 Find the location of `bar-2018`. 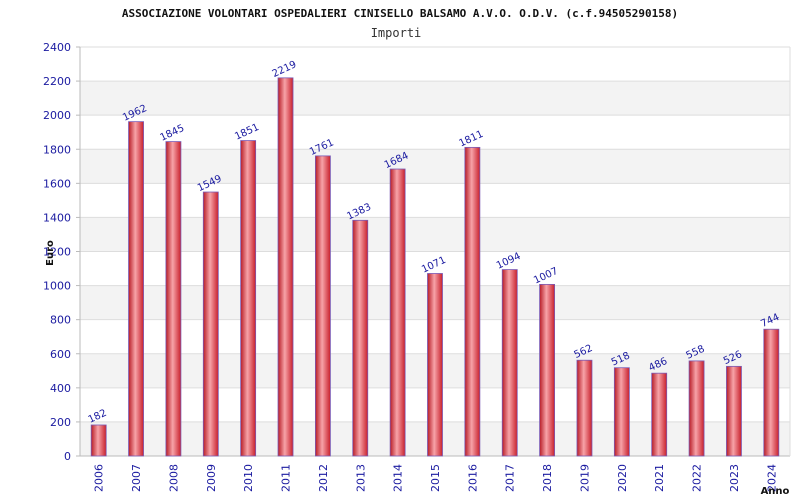

bar-2018 is located at coordinates (547, 370).